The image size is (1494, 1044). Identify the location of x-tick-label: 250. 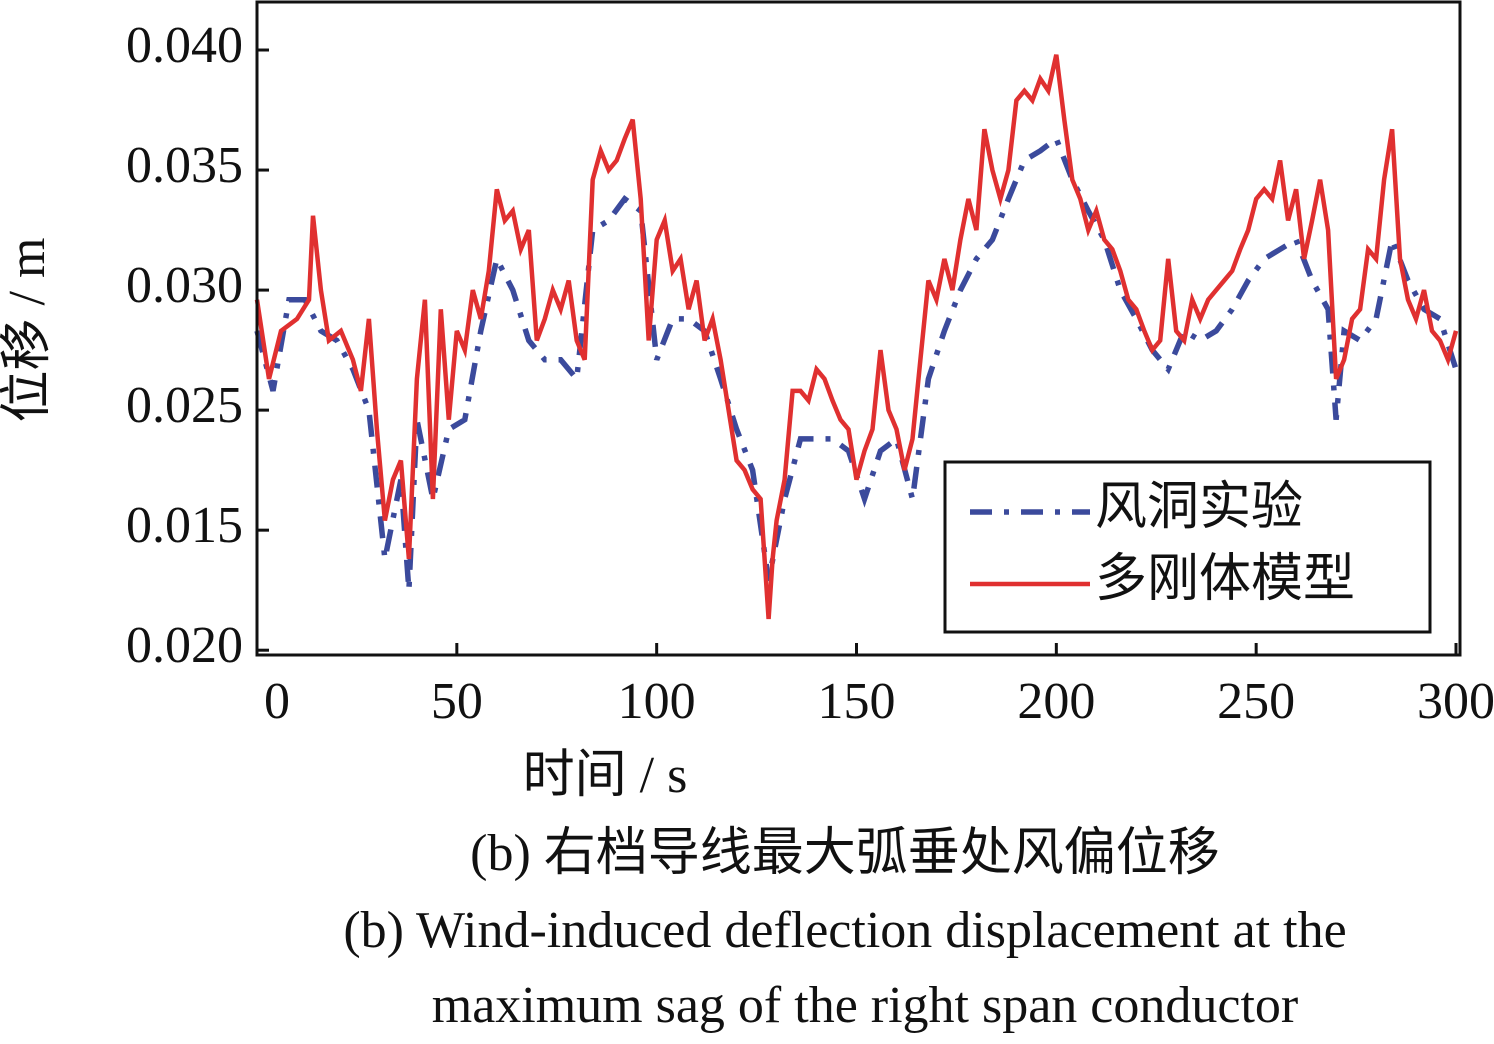
(1256, 701).